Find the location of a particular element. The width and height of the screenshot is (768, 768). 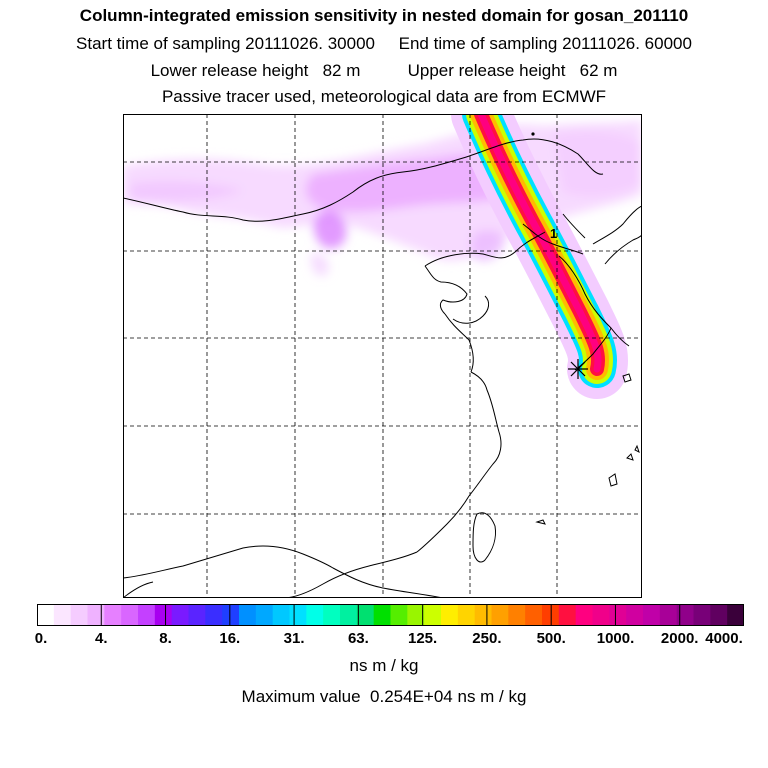

colorbar-tick-label: 250. is located at coordinates (487, 638).